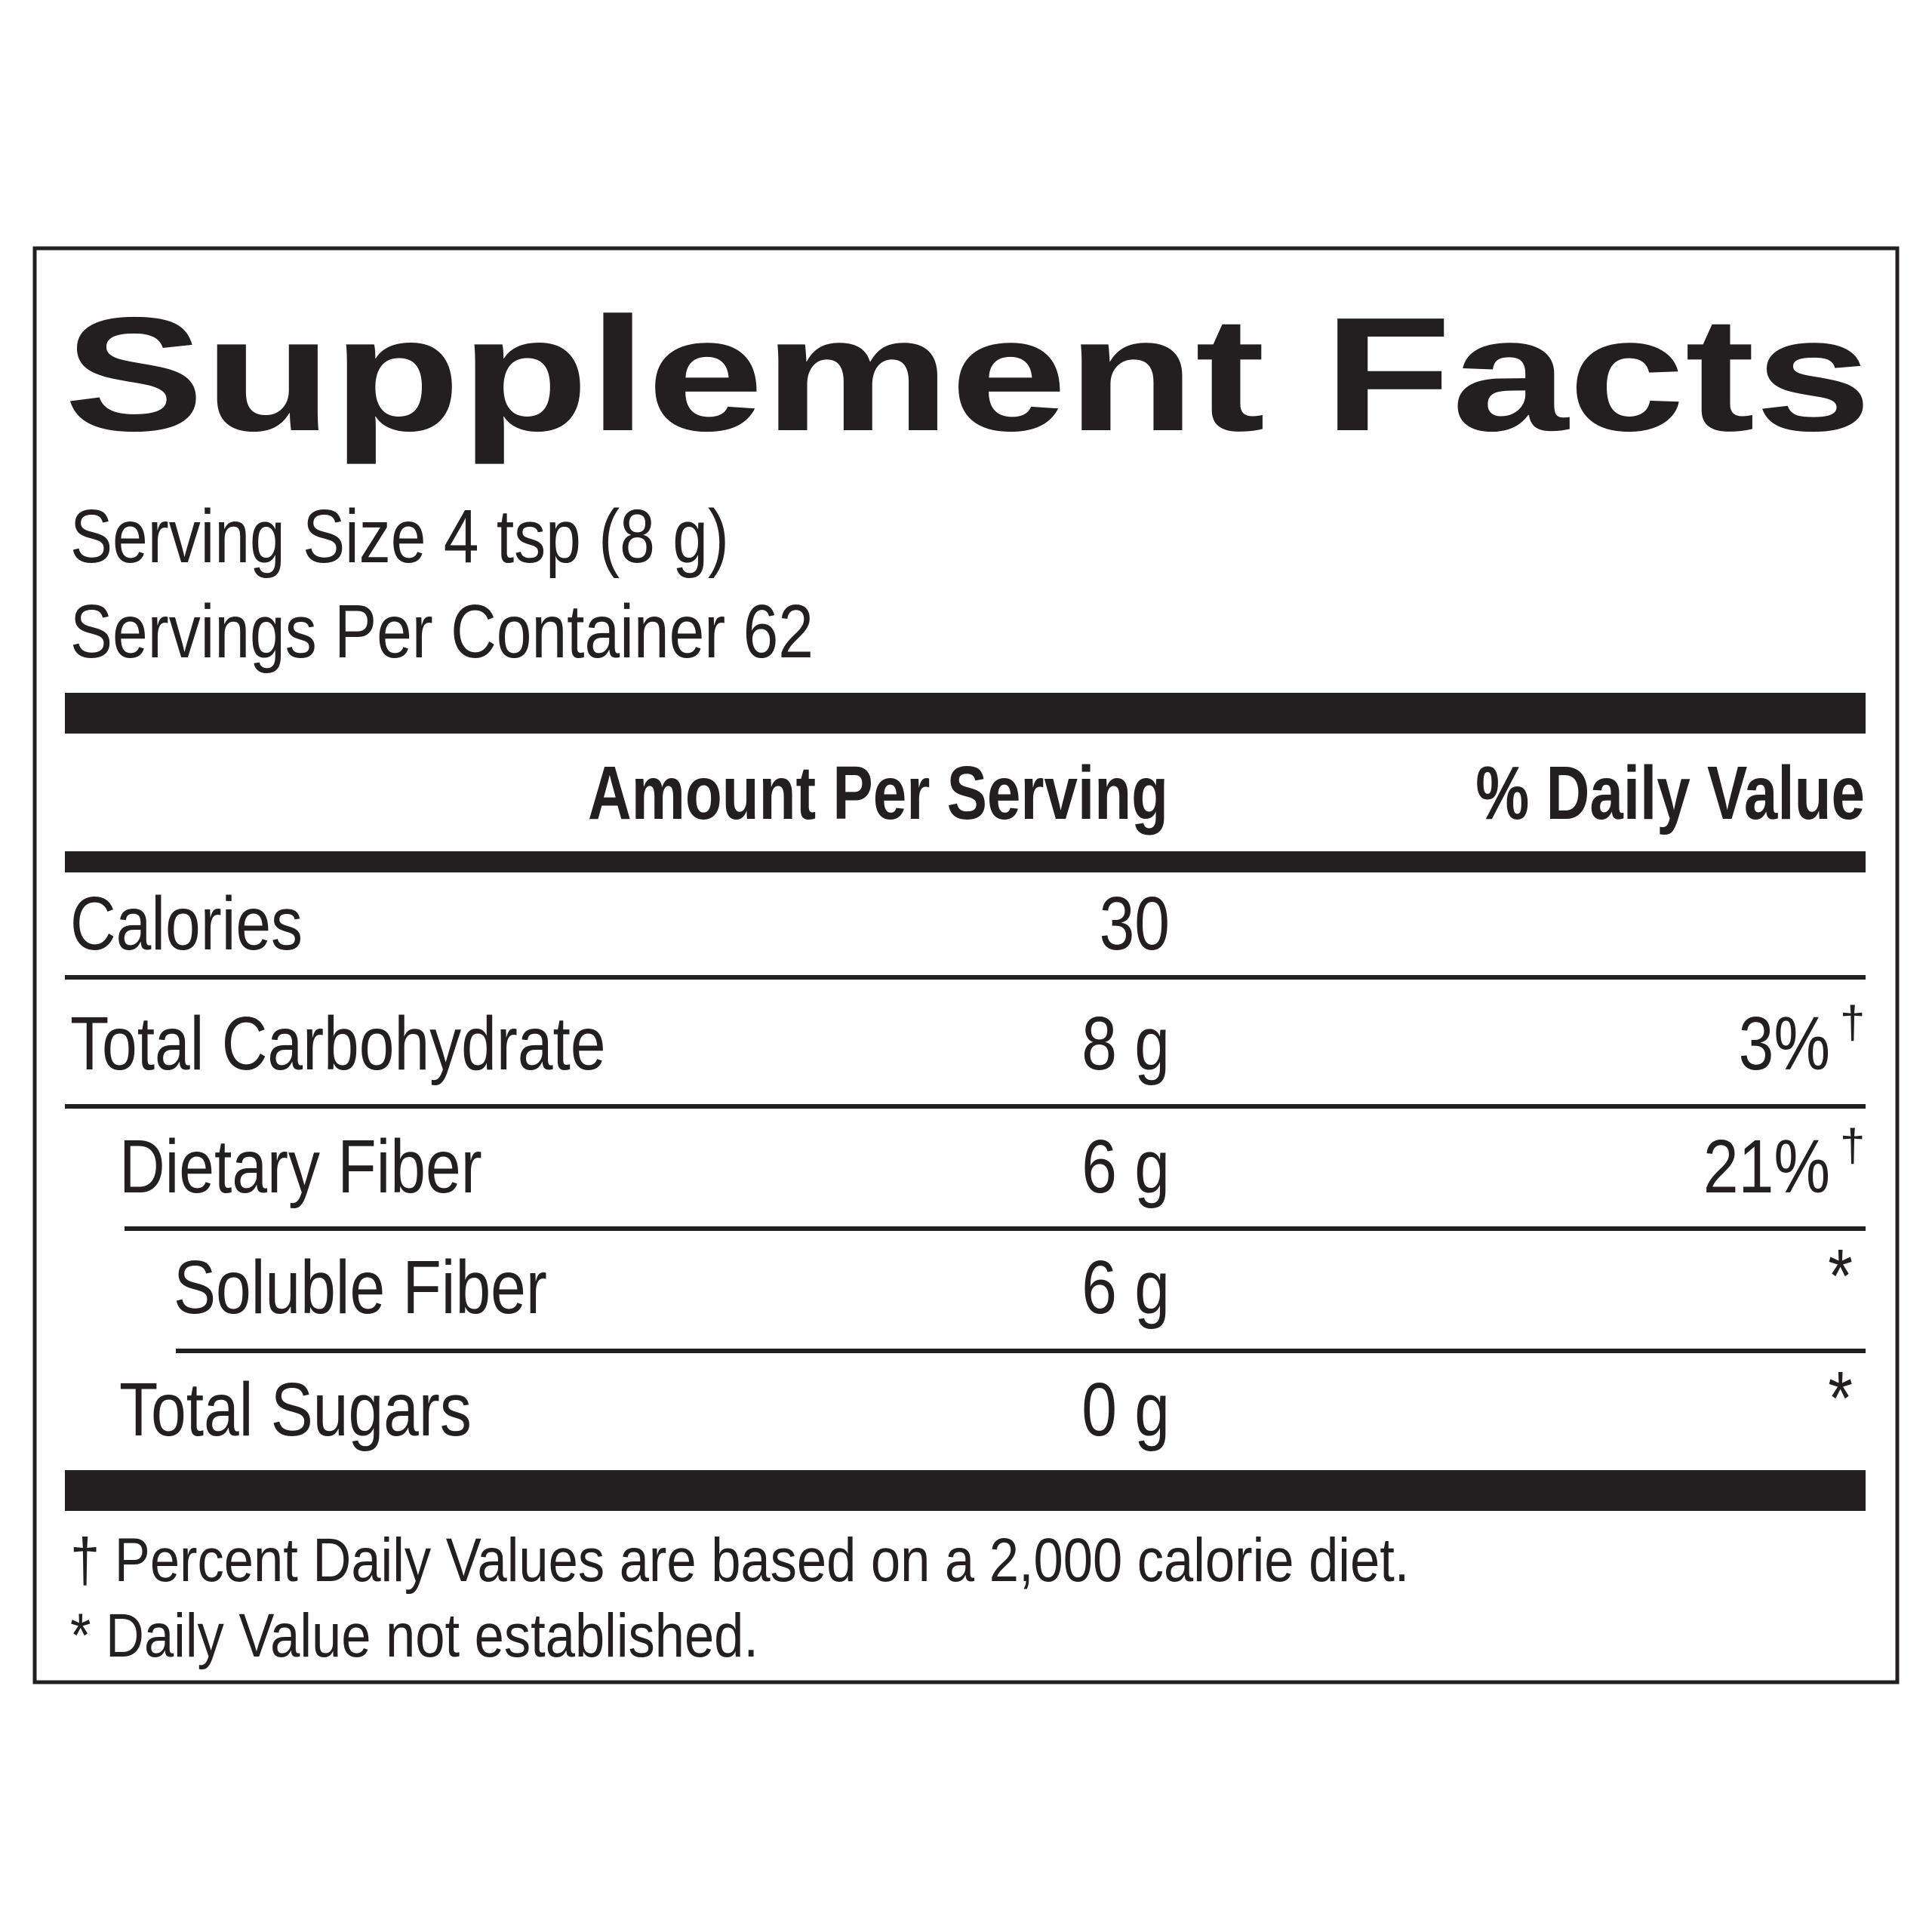 This screenshot has height=1932, width=1932. I want to click on nutrient-name: Soluble Fiber, so click(360, 1287).